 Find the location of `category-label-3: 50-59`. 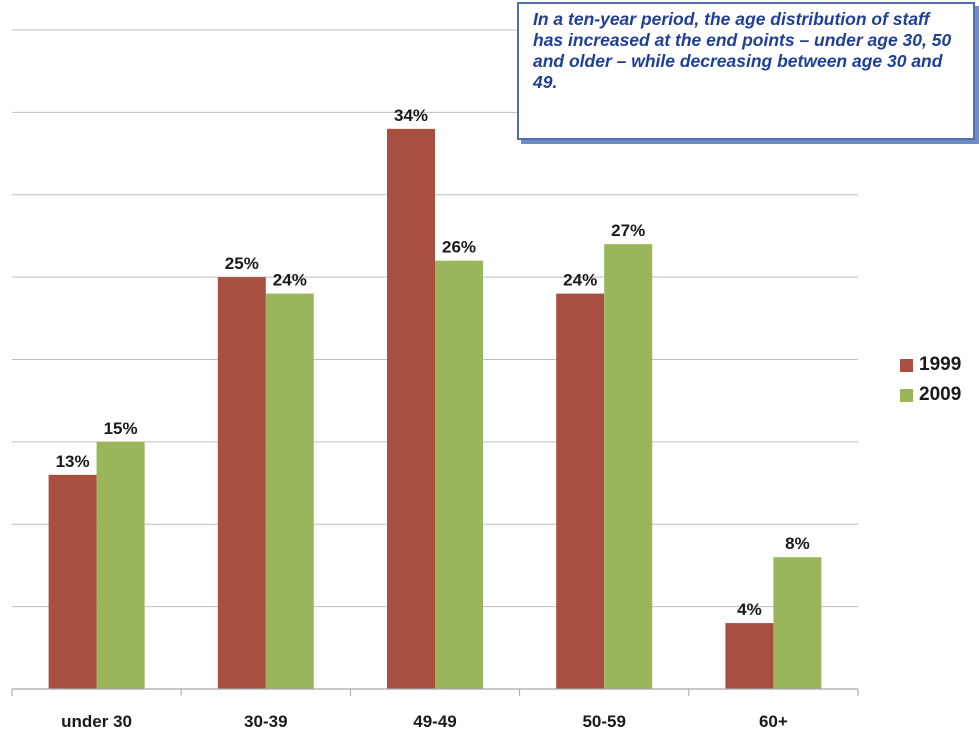

category-label-3: 50-59 is located at coordinates (603, 721).